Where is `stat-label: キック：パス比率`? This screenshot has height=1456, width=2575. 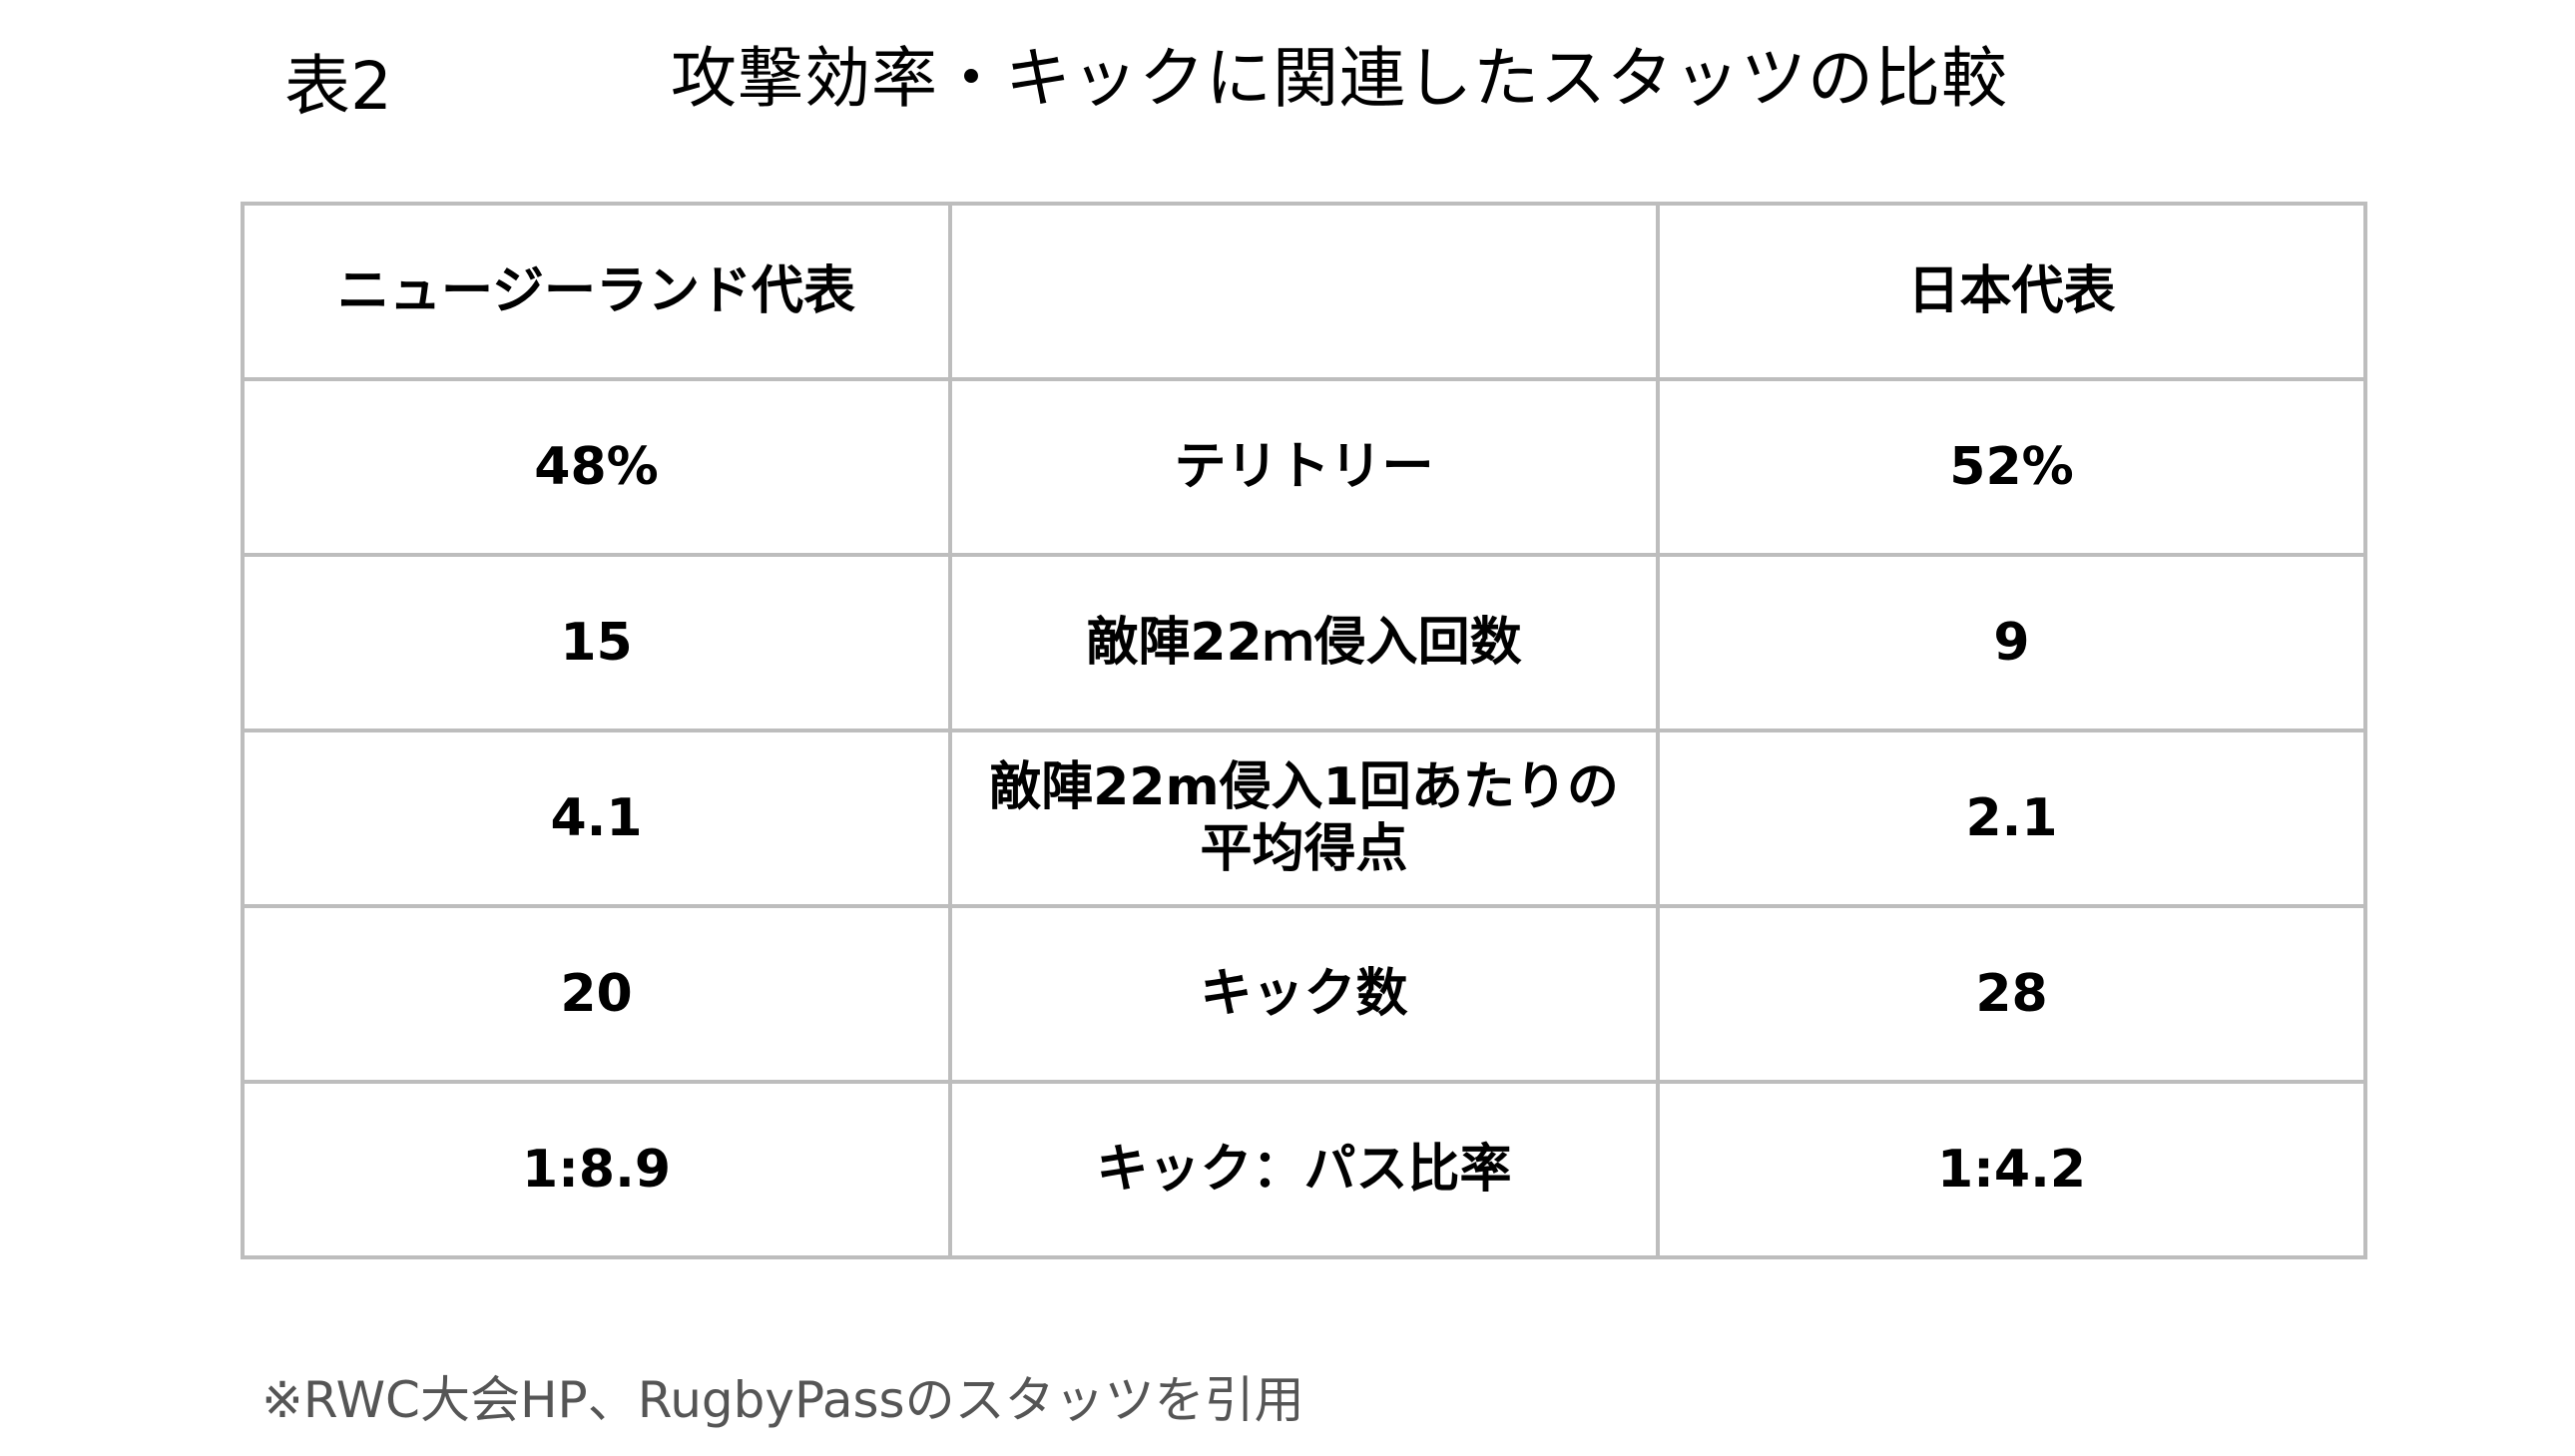 stat-label: キック：パス比率 is located at coordinates (1304, 1169).